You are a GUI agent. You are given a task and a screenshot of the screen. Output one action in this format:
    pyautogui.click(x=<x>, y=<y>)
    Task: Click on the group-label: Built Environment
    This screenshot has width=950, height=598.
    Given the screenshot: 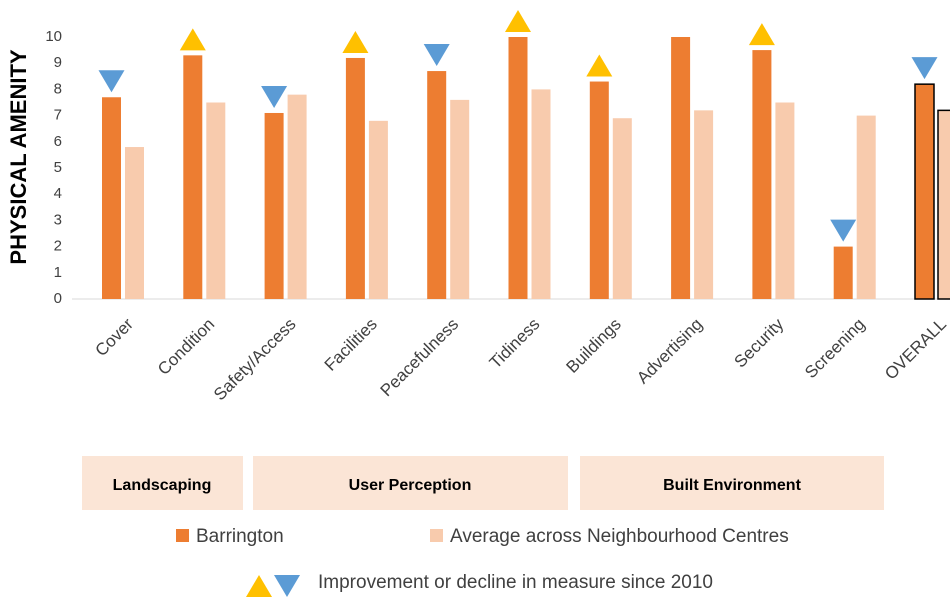 What is the action you would take?
    pyautogui.click(x=732, y=485)
    